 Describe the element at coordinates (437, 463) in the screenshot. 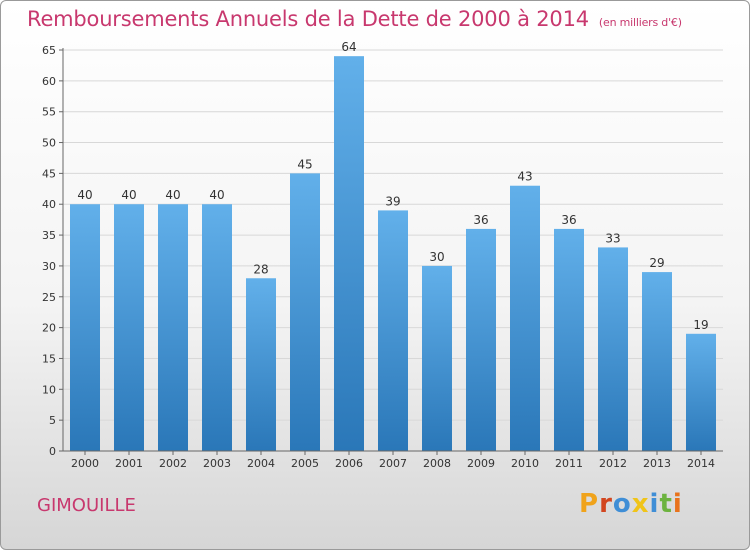

I see `x-tick-label: 2008` at that location.